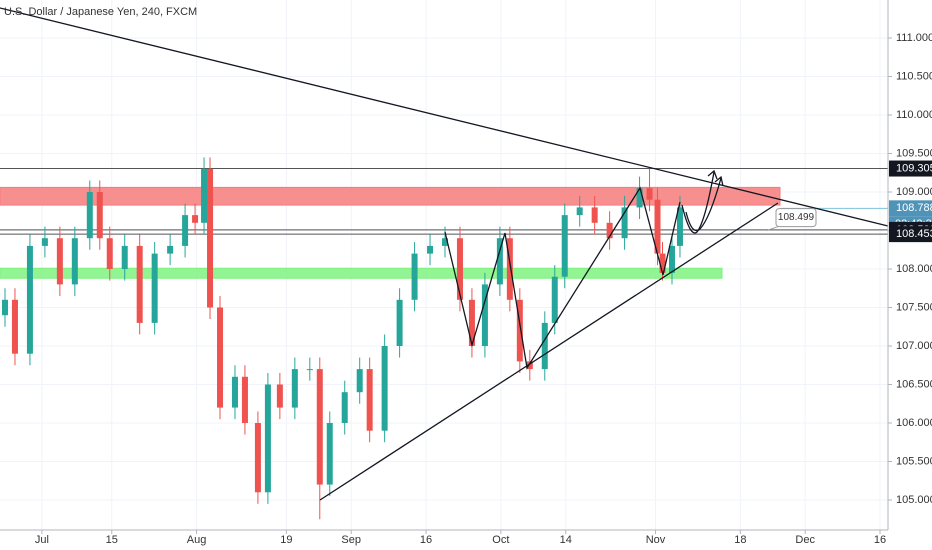  What do you see at coordinates (112, 540) in the screenshot?
I see `x-tick-label: 15` at bounding box center [112, 540].